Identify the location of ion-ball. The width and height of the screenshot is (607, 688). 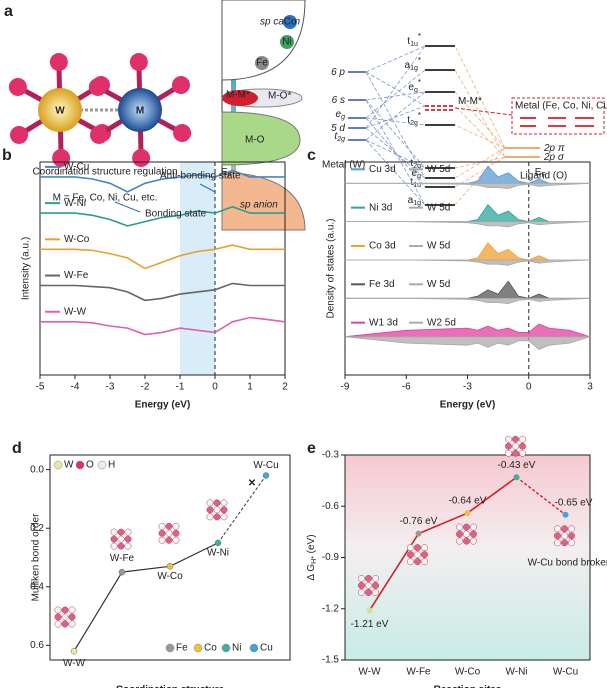
(287, 42).